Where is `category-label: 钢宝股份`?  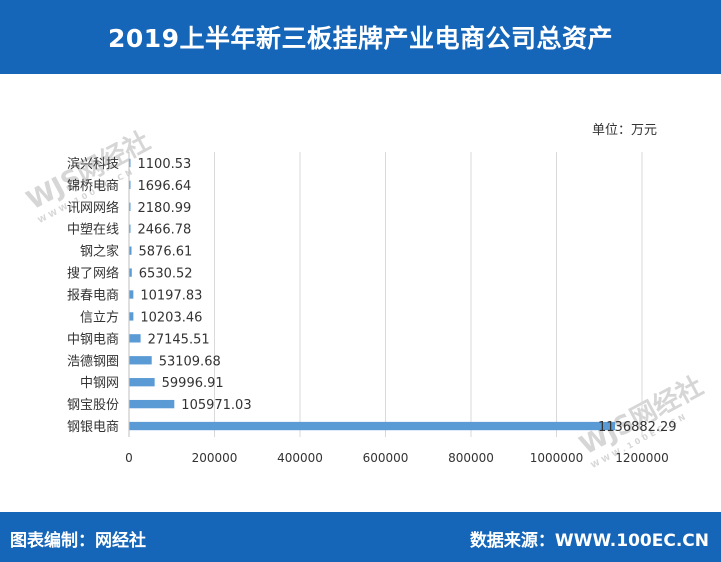
category-label: 钢宝股份 is located at coordinates (93, 405).